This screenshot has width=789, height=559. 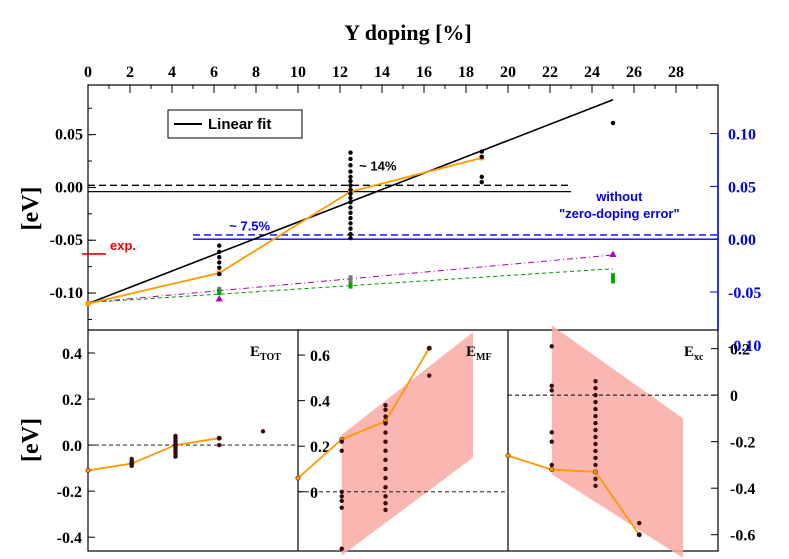 What do you see at coordinates (424, 72) in the screenshot?
I see `x-tick-label: 16` at bounding box center [424, 72].